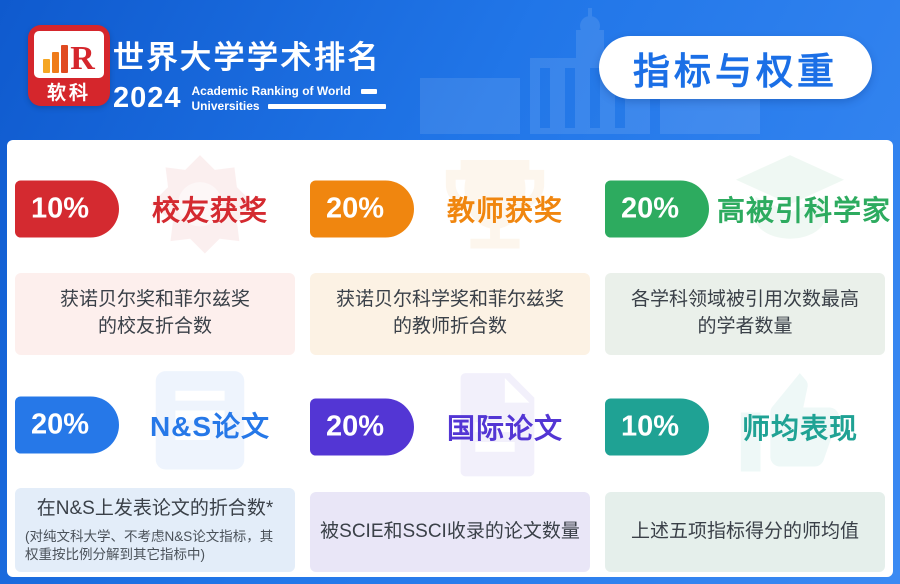 This screenshot has height=584, width=900. I want to click on indicator-title: 国际论文, so click(504, 429).